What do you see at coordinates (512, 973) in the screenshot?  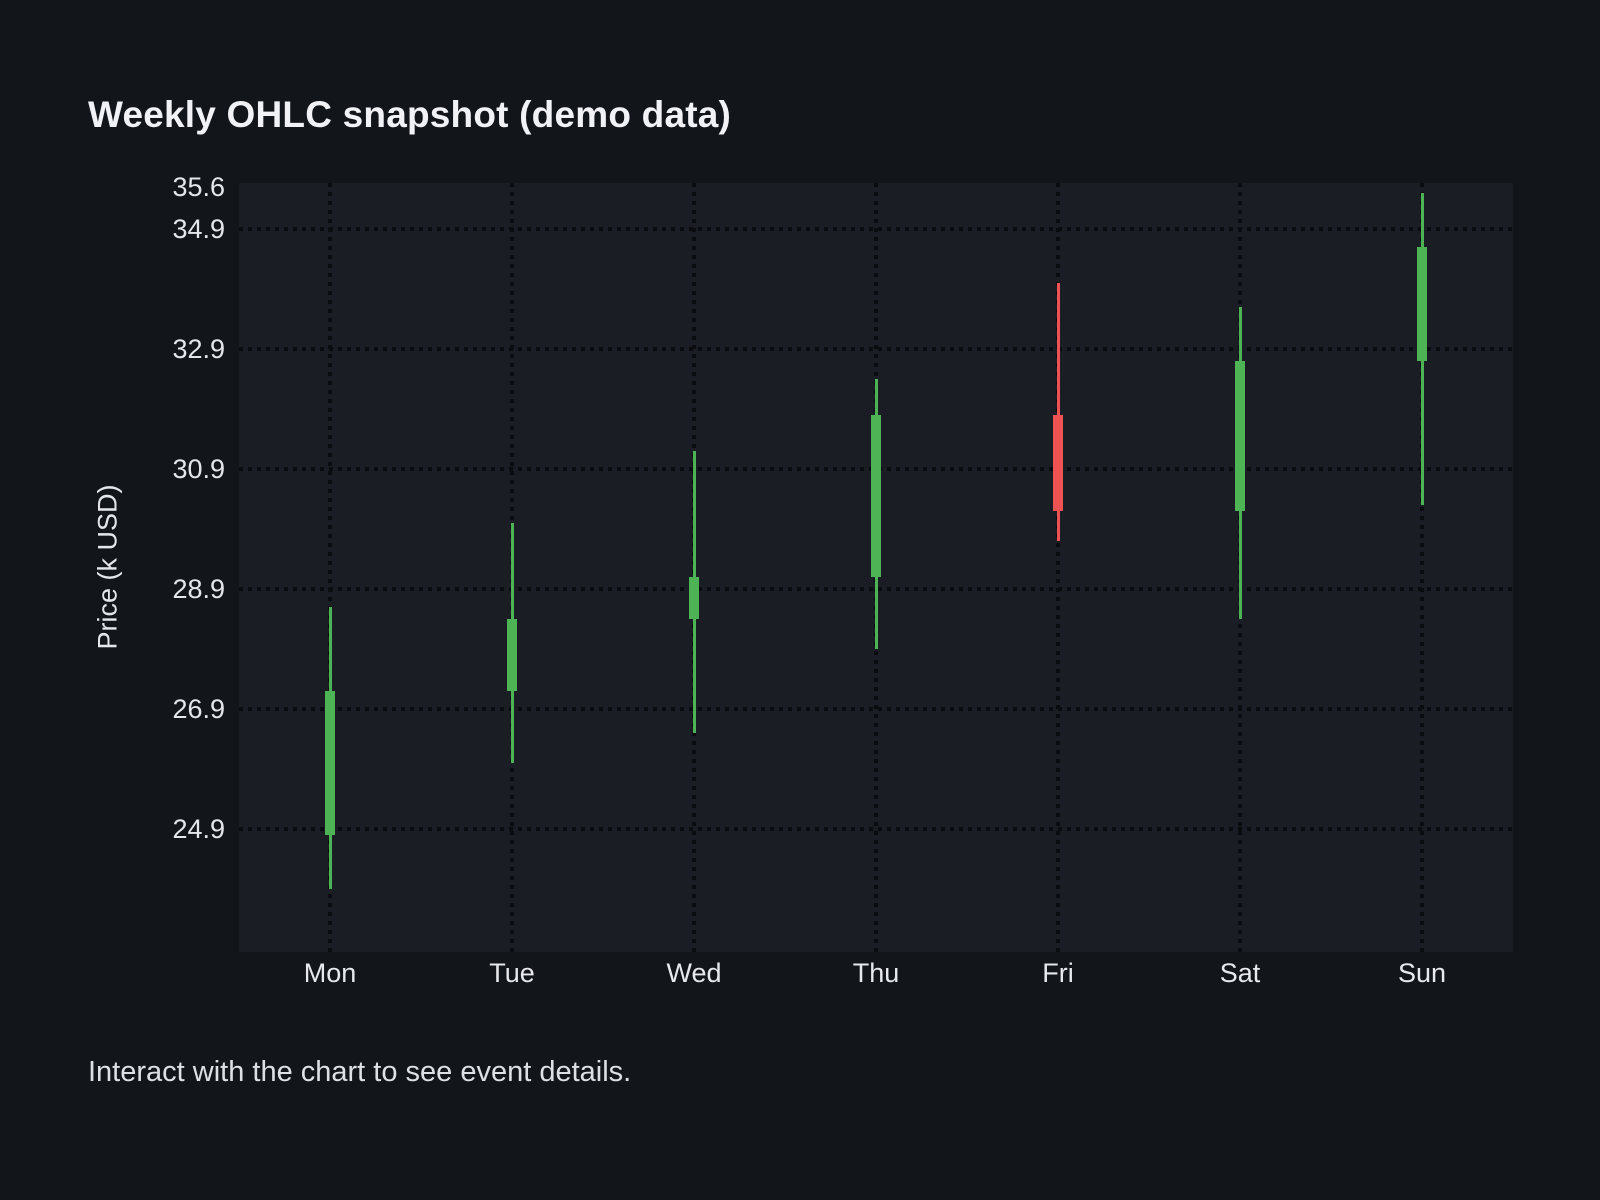 I see `x-tick-label: Tue` at bounding box center [512, 973].